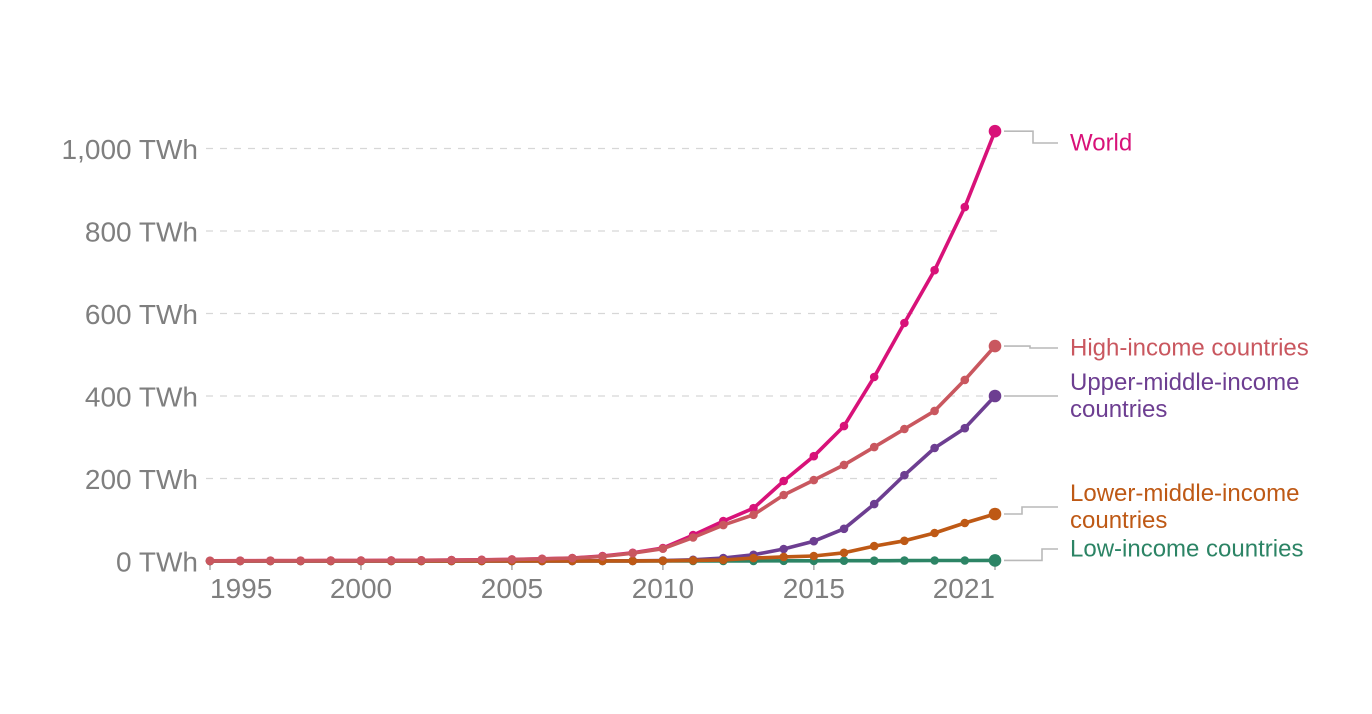 This screenshot has width=1372, height=714. What do you see at coordinates (934, 270) in the screenshot?
I see `data-point-world-2019` at bounding box center [934, 270].